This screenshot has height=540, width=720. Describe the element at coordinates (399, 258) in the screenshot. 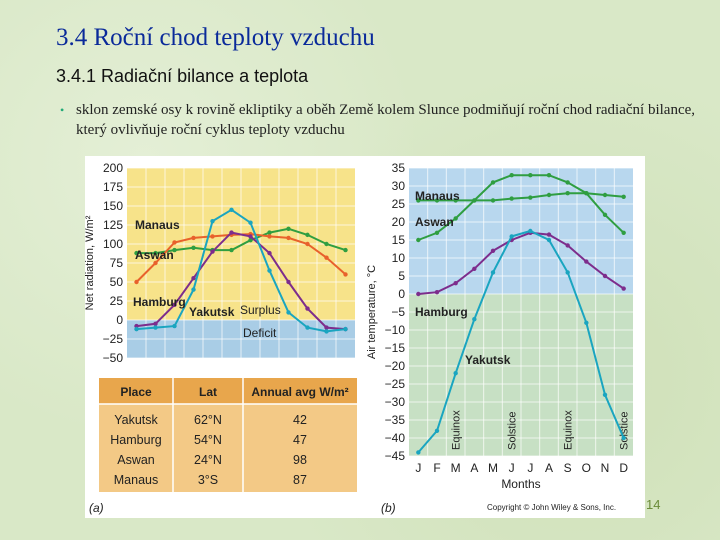

I see `y-tick-label: 10` at that location.